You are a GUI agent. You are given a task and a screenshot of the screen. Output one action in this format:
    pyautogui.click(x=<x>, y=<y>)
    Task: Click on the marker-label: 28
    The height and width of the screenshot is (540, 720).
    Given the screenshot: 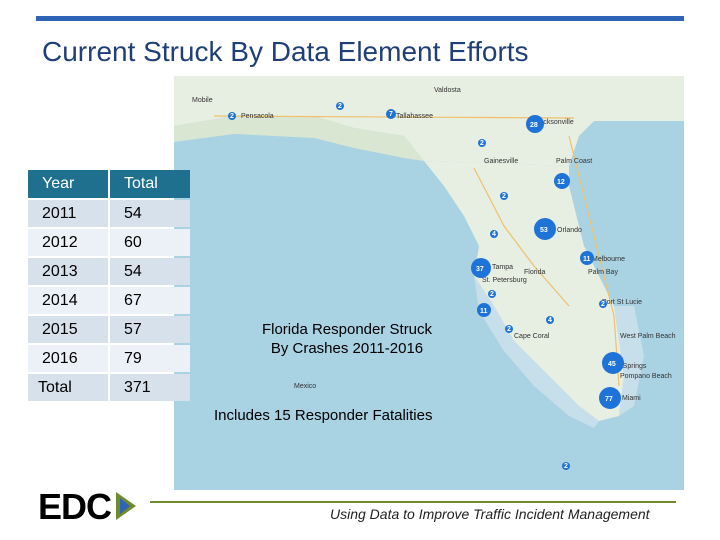 What is the action you would take?
    pyautogui.click(x=534, y=125)
    